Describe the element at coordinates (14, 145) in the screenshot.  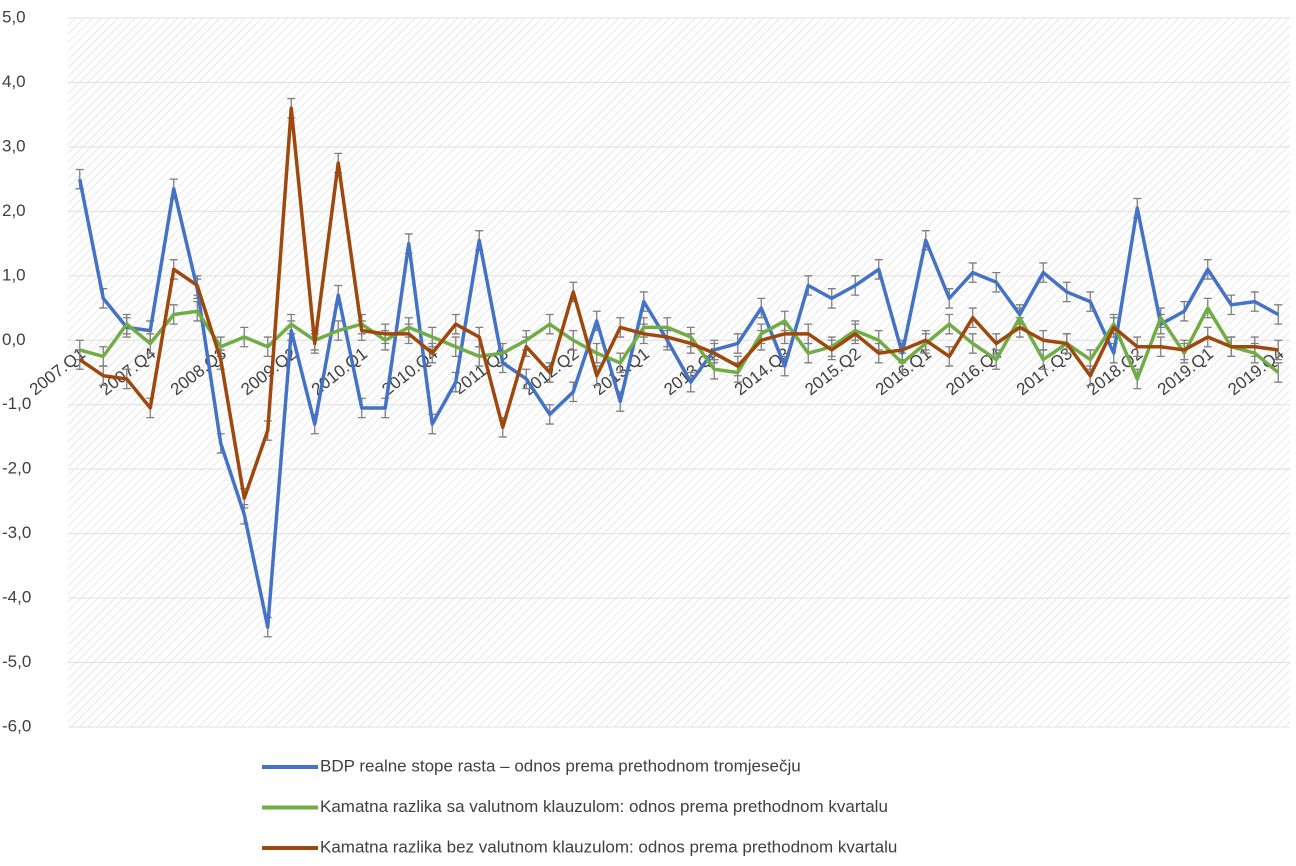
I see `y-tick-label: 3,0` at that location.